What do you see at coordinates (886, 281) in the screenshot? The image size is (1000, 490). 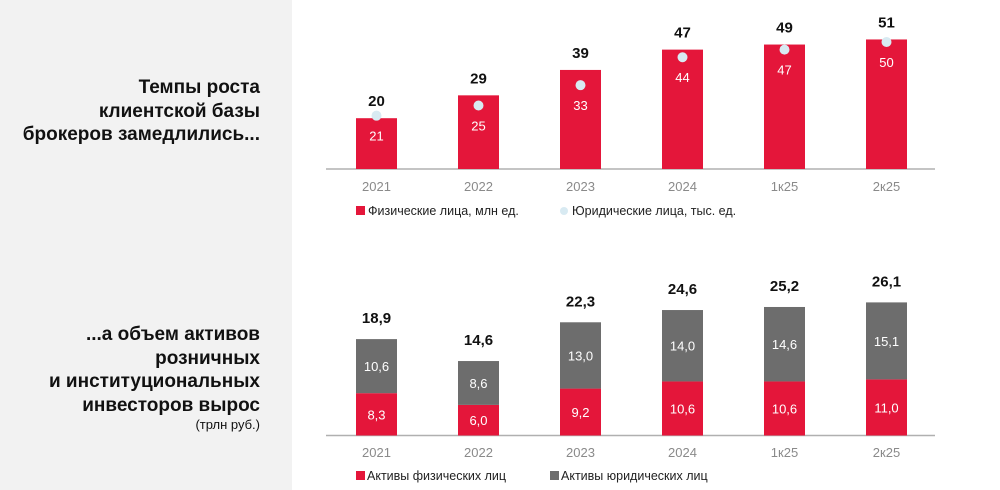 I see `total-label: 26,1` at bounding box center [886, 281].